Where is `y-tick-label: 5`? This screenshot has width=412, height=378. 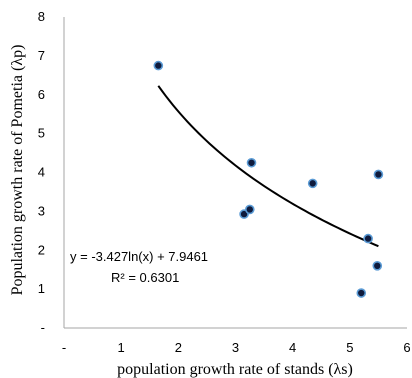 y-tick-label: 5 is located at coordinates (41, 133).